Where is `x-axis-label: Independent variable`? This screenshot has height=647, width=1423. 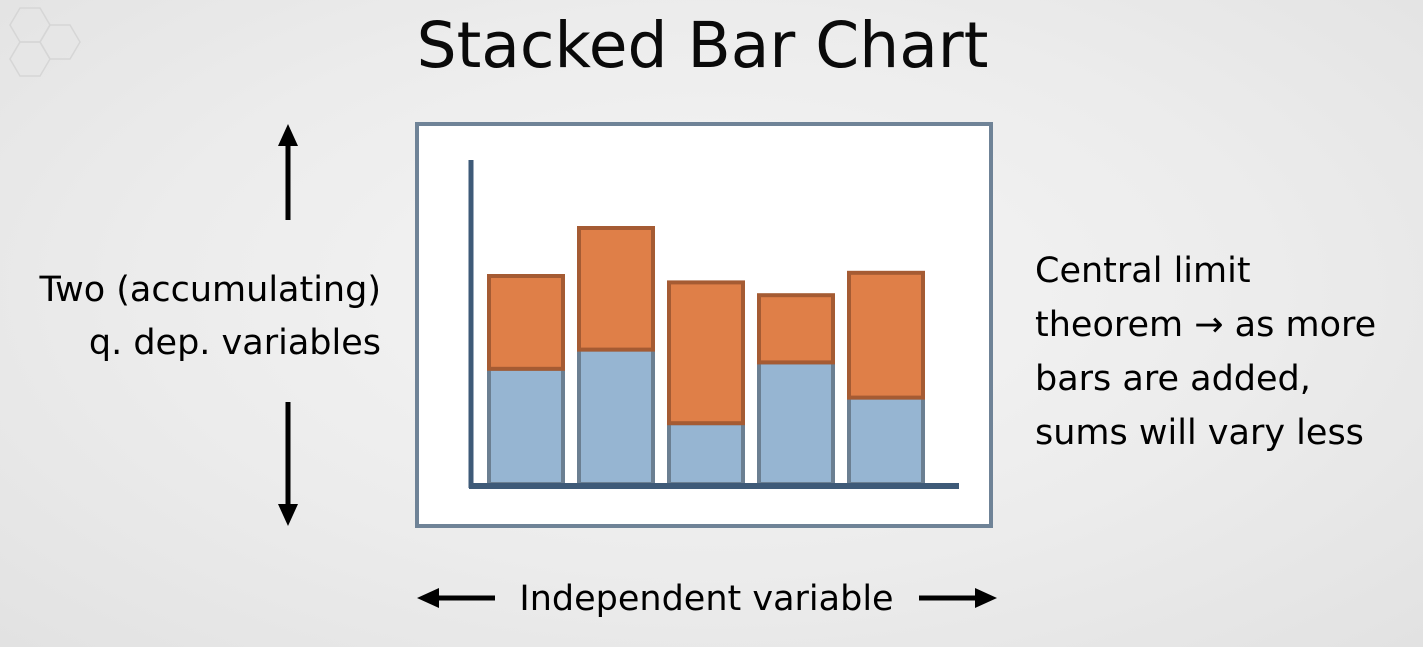 x-axis-label: Independent variable is located at coordinates (706, 599).